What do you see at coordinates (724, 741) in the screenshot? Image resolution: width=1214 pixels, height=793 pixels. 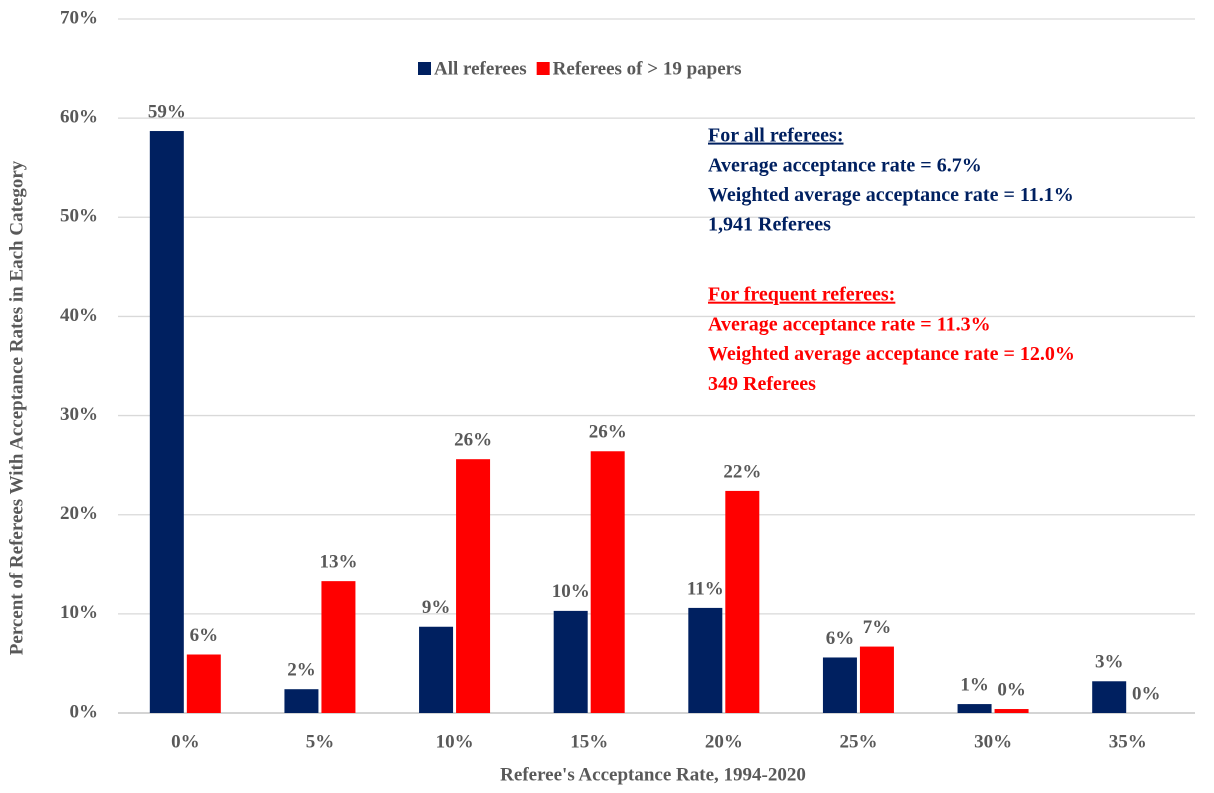 I see `x-tick-label: 20%` at bounding box center [724, 741].